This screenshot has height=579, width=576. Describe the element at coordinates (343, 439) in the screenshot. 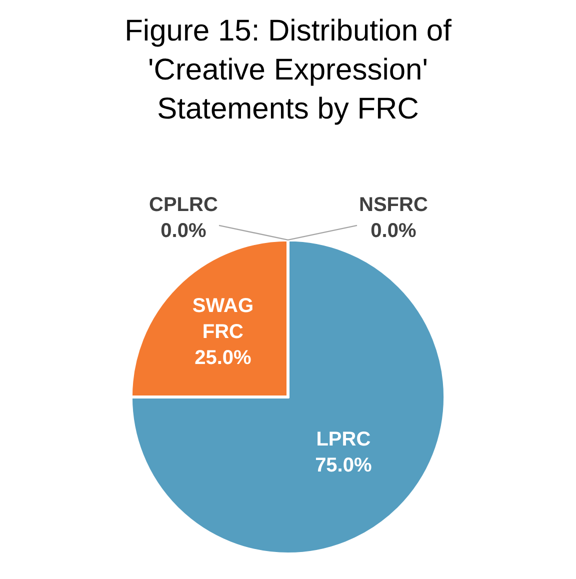

I see `slice-label: LPRC` at that location.